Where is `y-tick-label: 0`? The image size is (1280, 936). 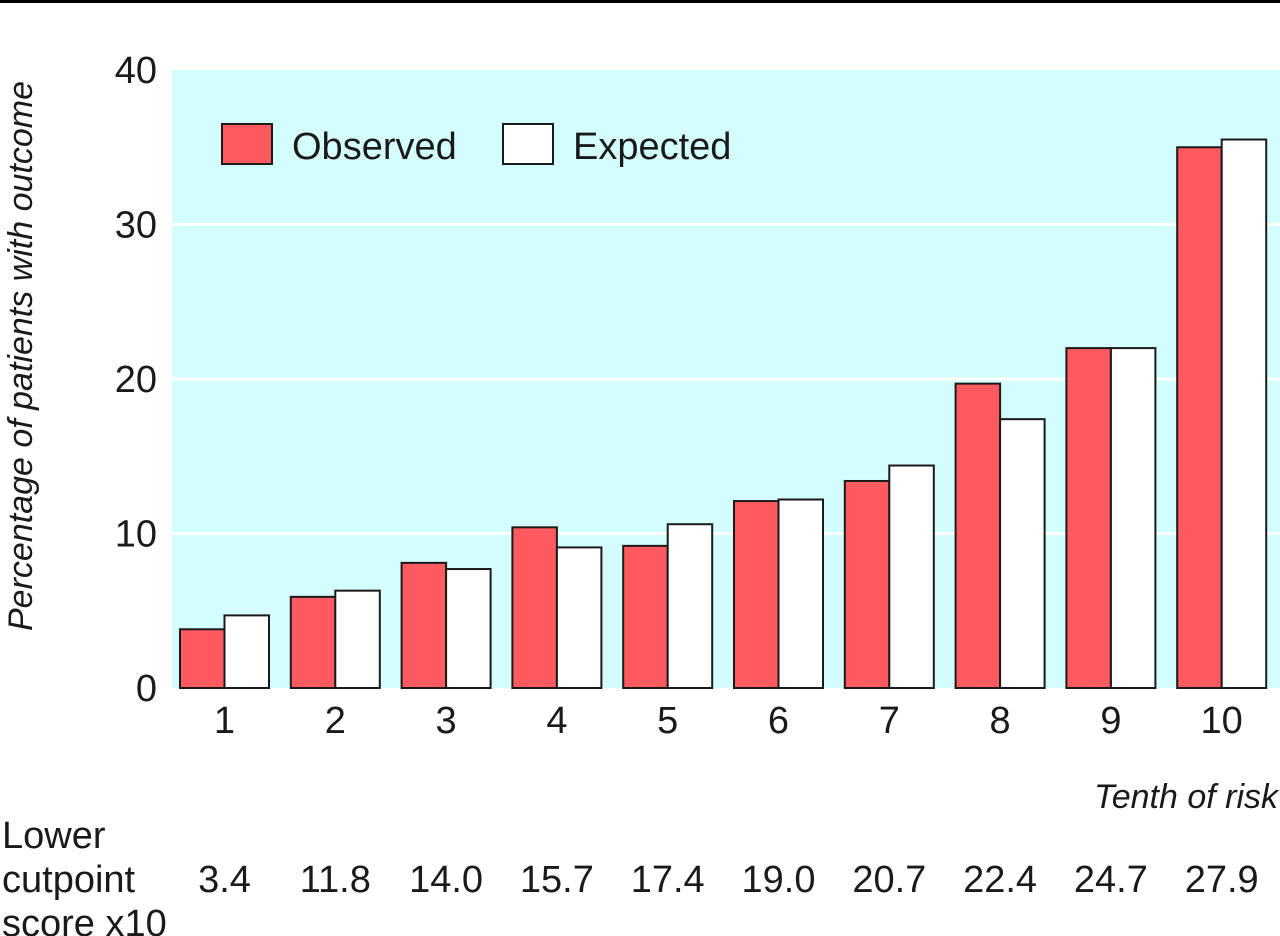 y-tick-label: 0 is located at coordinates (146, 689).